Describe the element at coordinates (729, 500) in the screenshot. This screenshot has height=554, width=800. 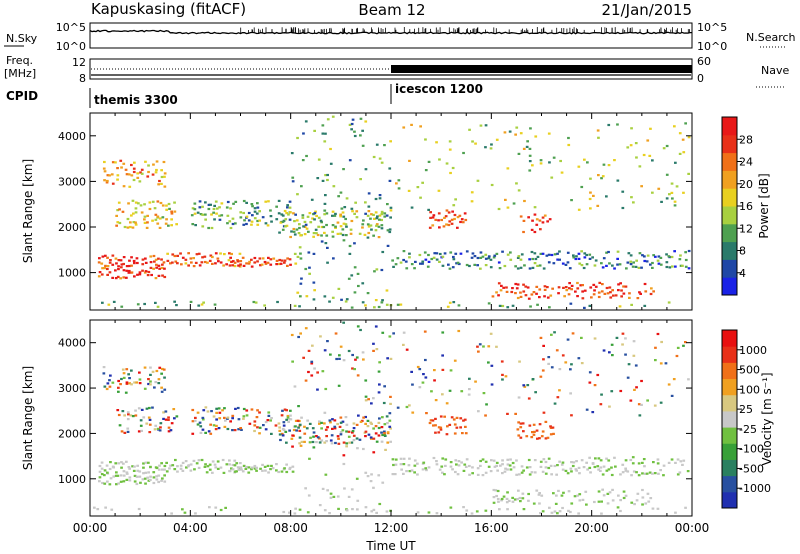
I see `colorbar-swatch` at that location.